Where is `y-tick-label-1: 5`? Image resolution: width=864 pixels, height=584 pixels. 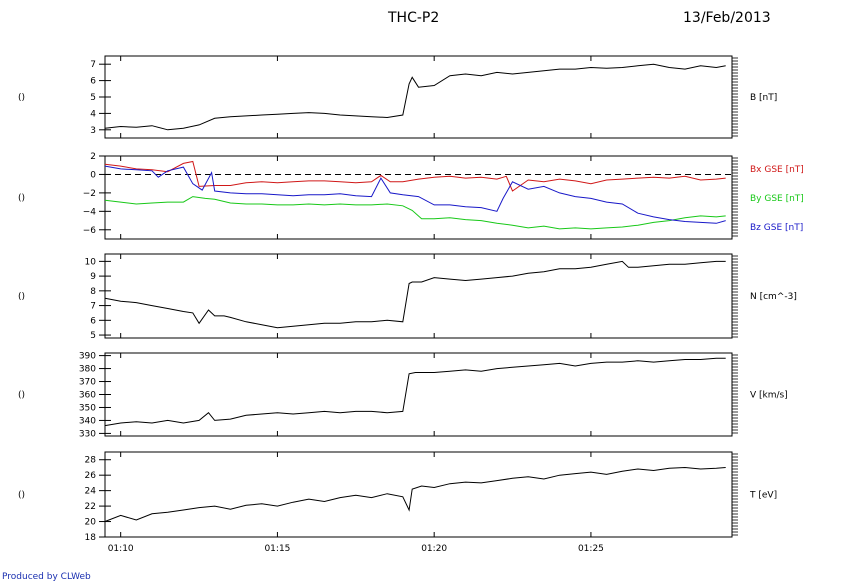 y-tick-label-1: 5 is located at coordinates (93, 98).